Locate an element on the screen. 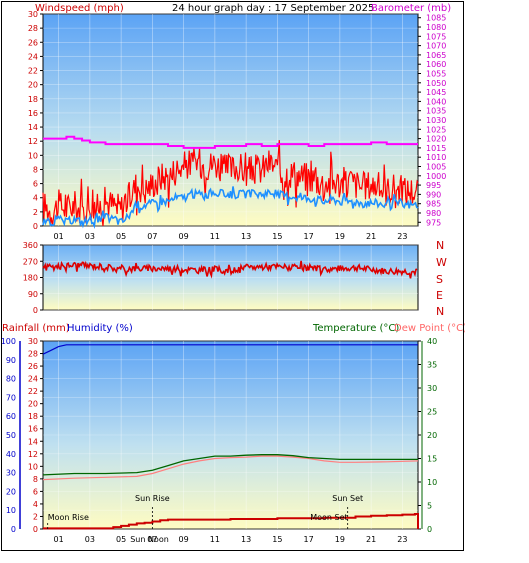 The width and height of the screenshot is (529, 563). barometer-tick-label: 1015 is located at coordinates (436, 148).